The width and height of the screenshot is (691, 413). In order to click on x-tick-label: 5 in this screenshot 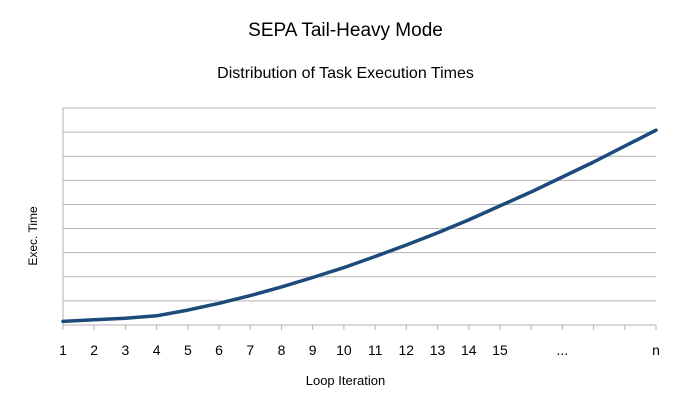, I will do `click(188, 350)`.